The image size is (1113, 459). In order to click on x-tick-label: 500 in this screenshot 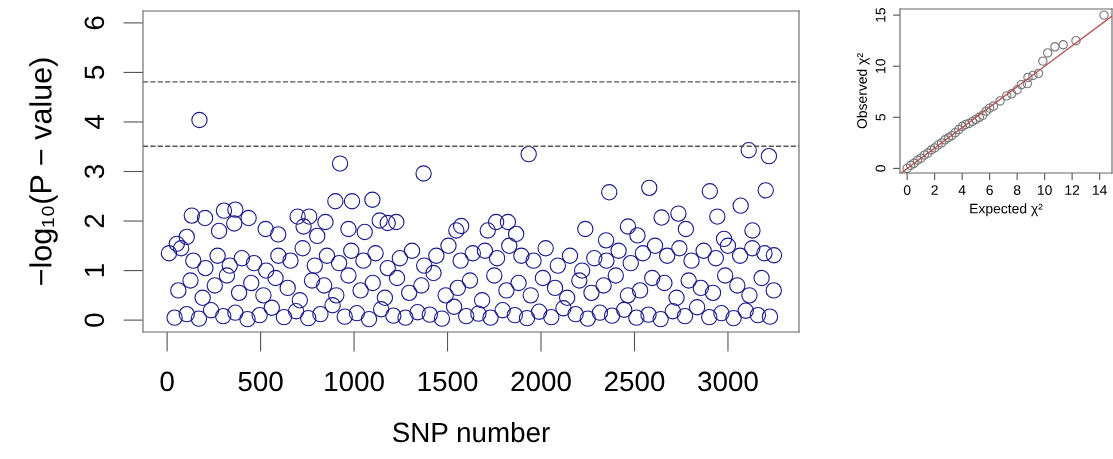, I will do `click(260, 381)`.